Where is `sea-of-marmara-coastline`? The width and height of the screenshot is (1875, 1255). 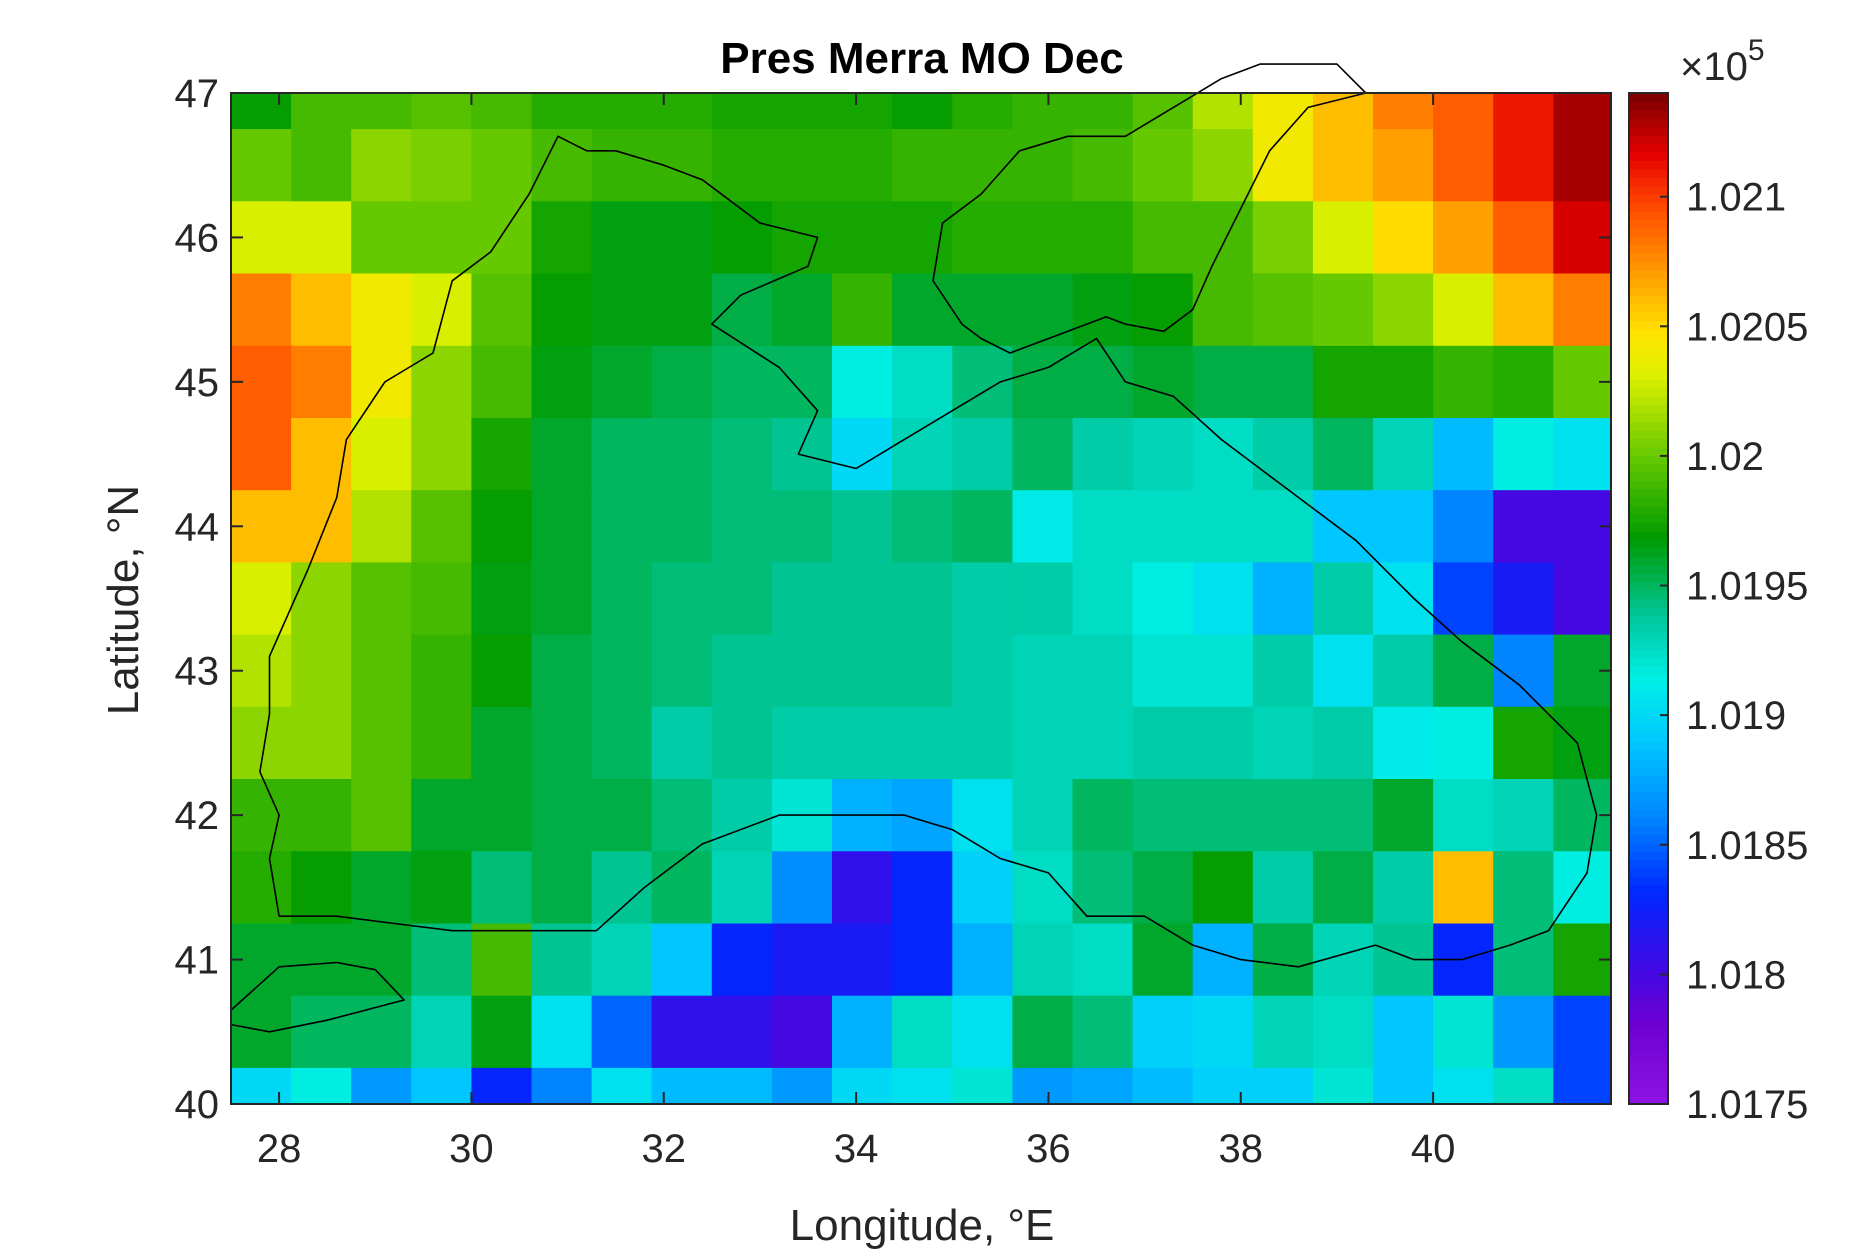 sea-of-marmara-coastline is located at coordinates (317, 997).